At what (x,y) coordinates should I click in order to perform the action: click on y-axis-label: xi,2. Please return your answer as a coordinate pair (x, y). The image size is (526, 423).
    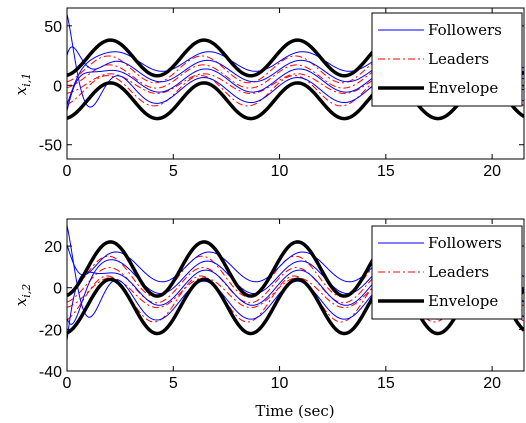
    Looking at the image, I should click on (22, 295).